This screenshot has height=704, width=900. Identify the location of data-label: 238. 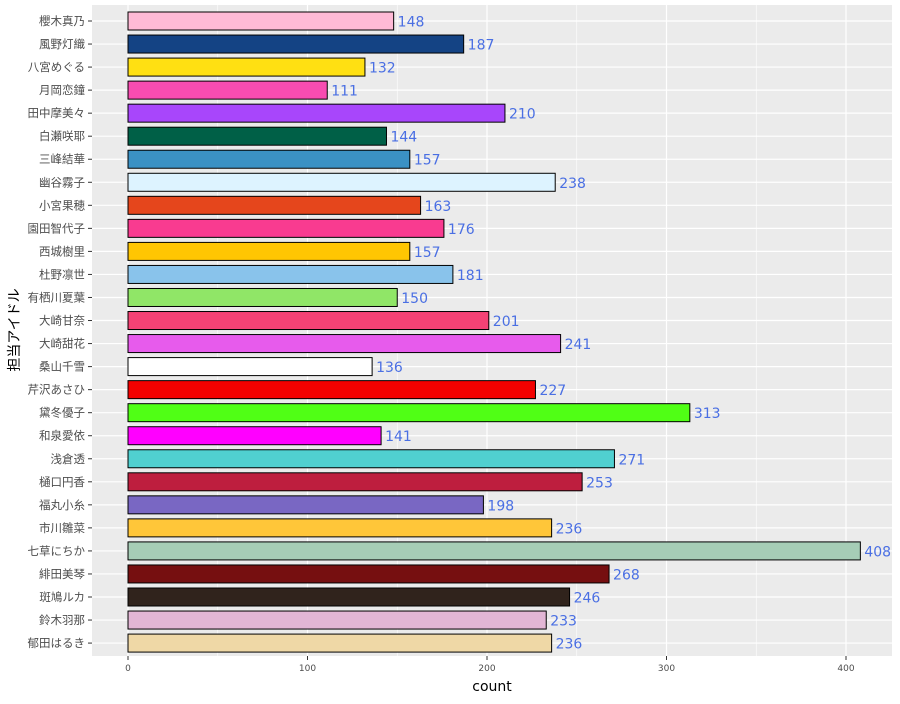
(572, 184).